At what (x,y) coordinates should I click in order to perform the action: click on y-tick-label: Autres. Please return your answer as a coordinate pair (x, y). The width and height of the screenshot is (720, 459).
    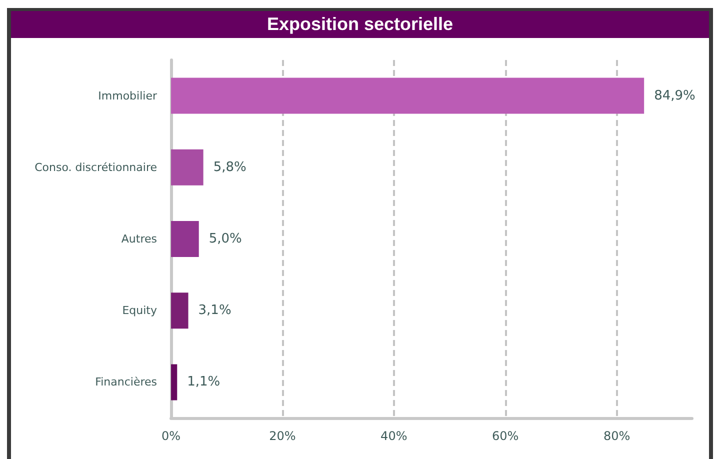
    Looking at the image, I should click on (139, 239).